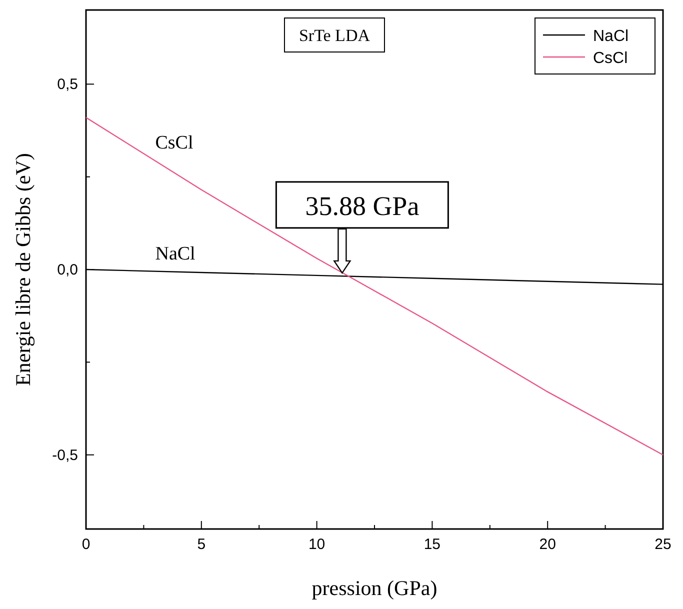 The image size is (683, 609). Describe the element at coordinates (663, 544) in the screenshot. I see `x-tick-label: 25` at that location.